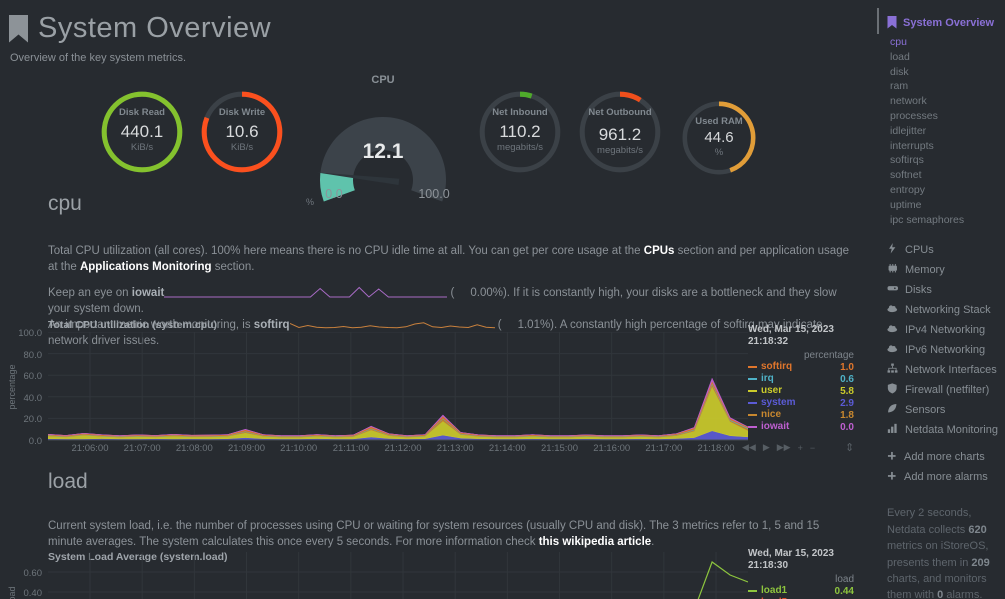 This screenshot has height=599, width=1005. I want to click on gauge-label: Net Inbound, so click(520, 113).